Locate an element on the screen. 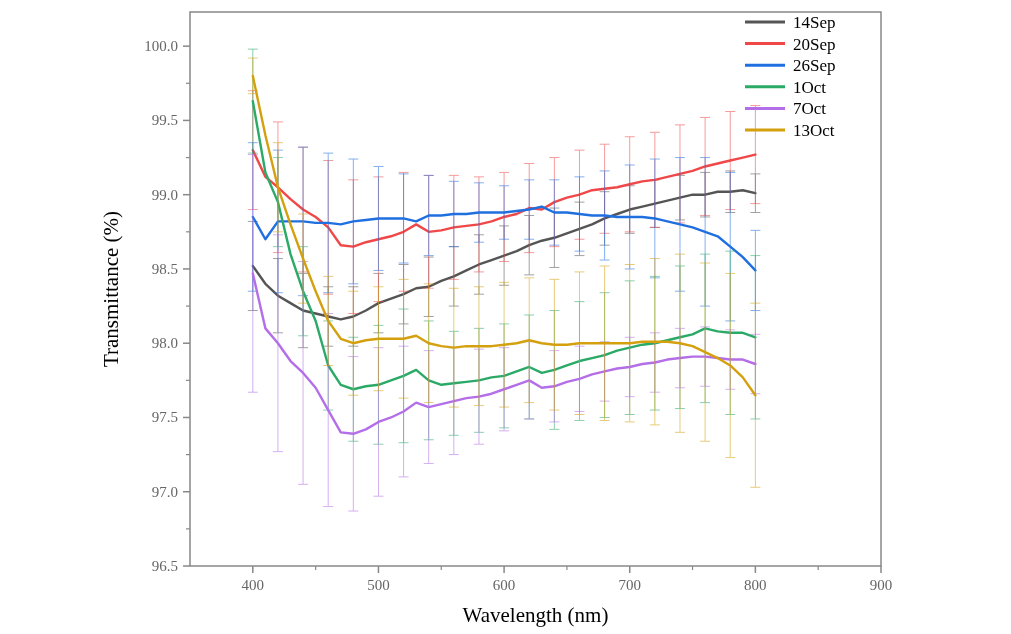 The width and height of the screenshot is (1011, 634). x-axis-title: Wavelength (nm) is located at coordinates (535, 615).